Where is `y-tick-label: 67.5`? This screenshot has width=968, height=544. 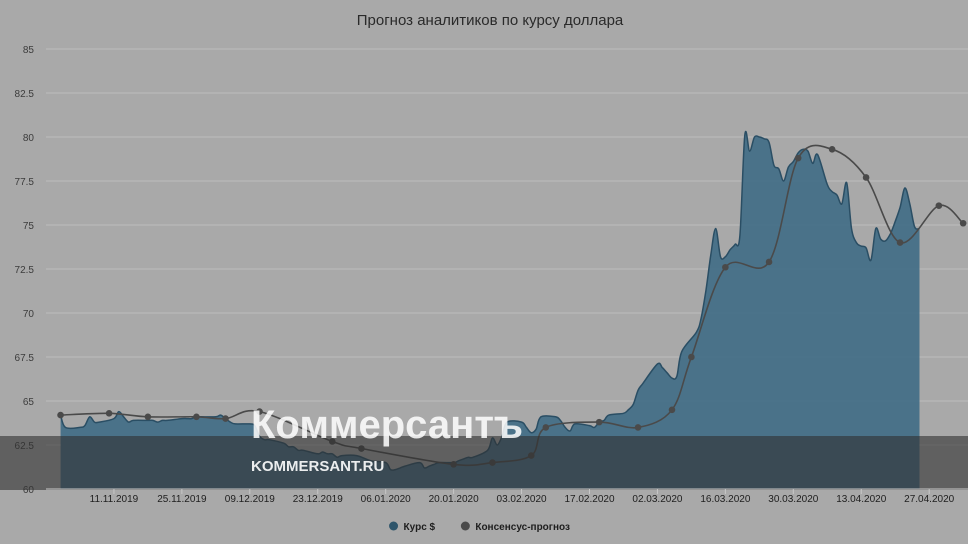 y-tick-label: 67.5 is located at coordinates (25, 358).